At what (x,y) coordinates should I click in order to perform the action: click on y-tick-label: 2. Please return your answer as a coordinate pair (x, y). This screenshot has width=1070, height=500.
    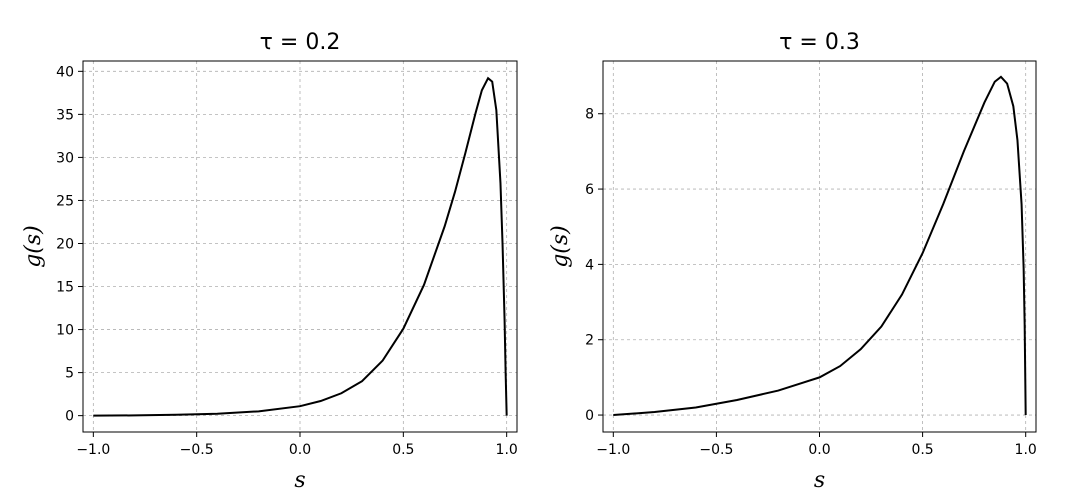
    Looking at the image, I should click on (589, 341).